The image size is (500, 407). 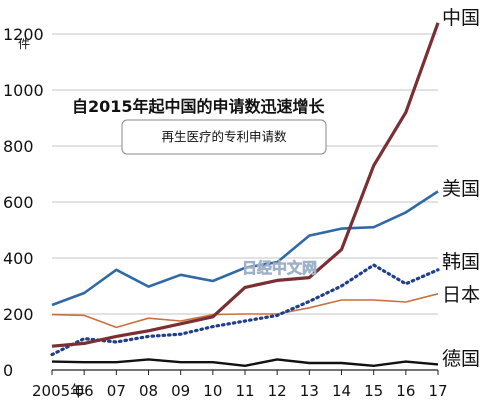 I want to click on series-label: 中国, so click(x=461, y=18).